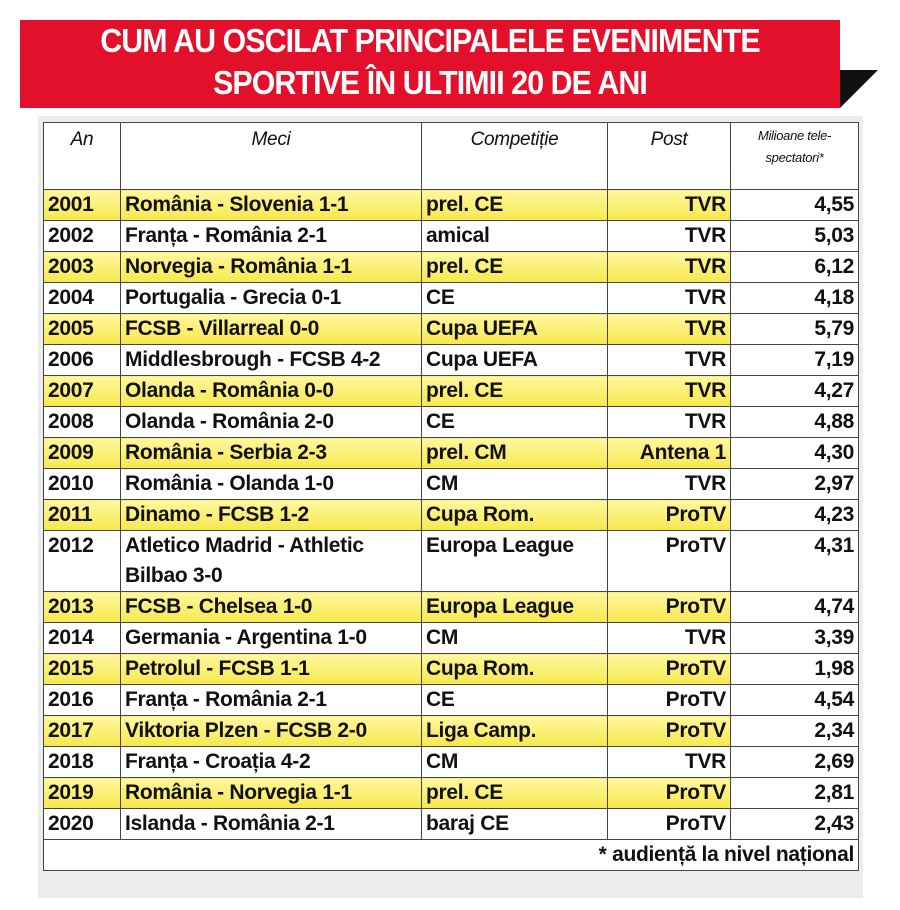 The width and height of the screenshot is (900, 910). I want to click on table-cell: 4,54, so click(794, 700).